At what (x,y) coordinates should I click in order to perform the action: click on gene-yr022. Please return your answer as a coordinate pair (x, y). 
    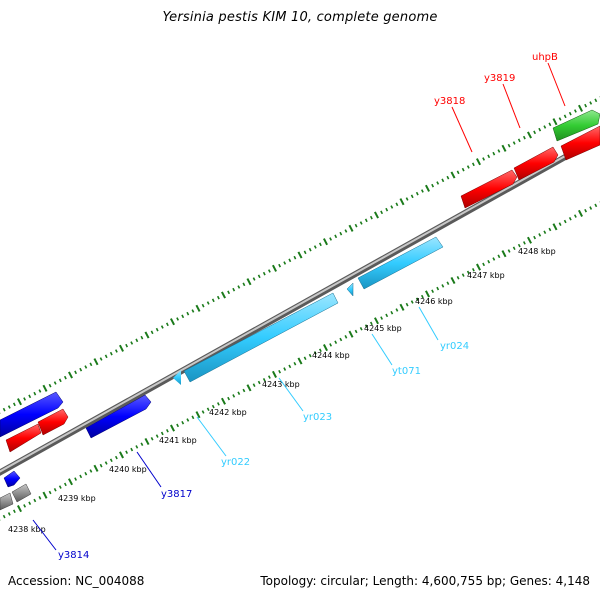
    Looking at the image, I should click on (261, 337).